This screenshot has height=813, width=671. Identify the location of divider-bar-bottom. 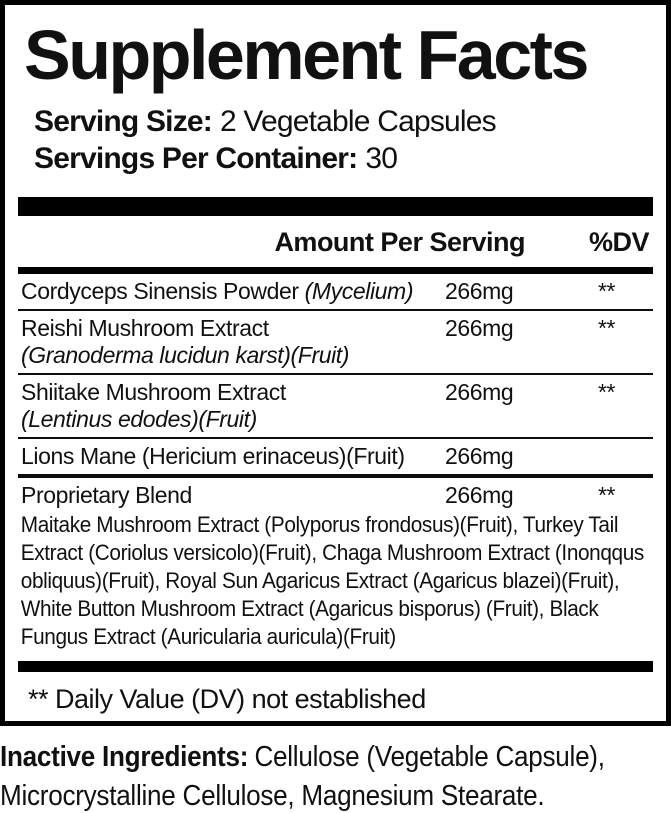
(335, 666).